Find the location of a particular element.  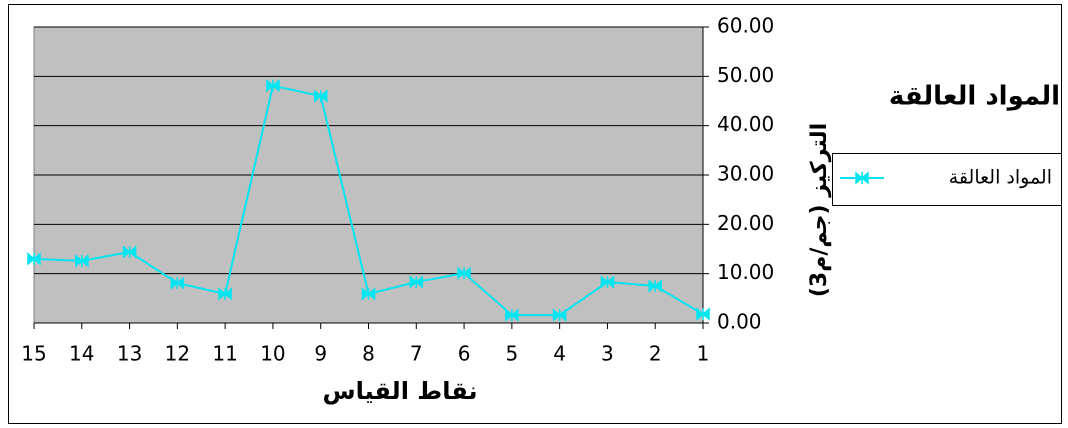

chart-title: المواد العالقة is located at coordinates (974, 97).